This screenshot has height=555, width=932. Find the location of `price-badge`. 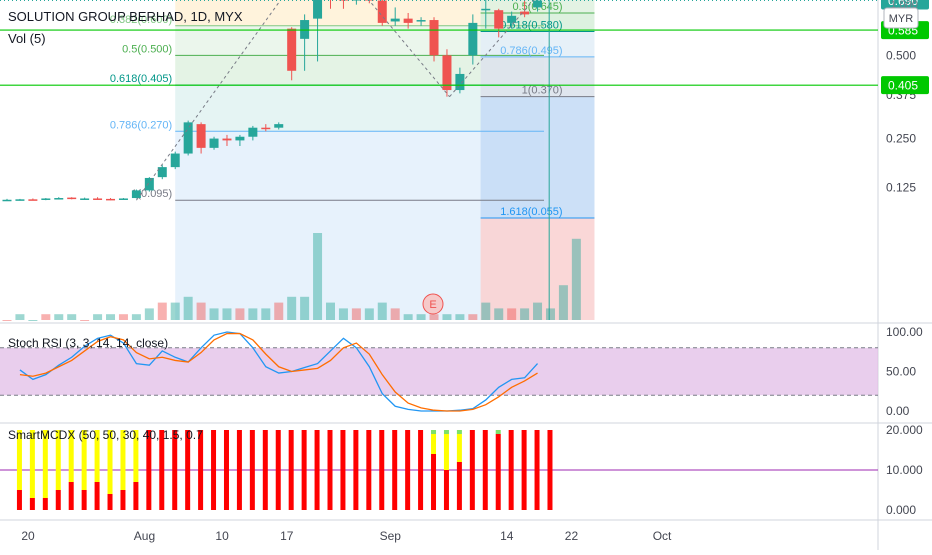

price-badge is located at coordinates (905, 85).